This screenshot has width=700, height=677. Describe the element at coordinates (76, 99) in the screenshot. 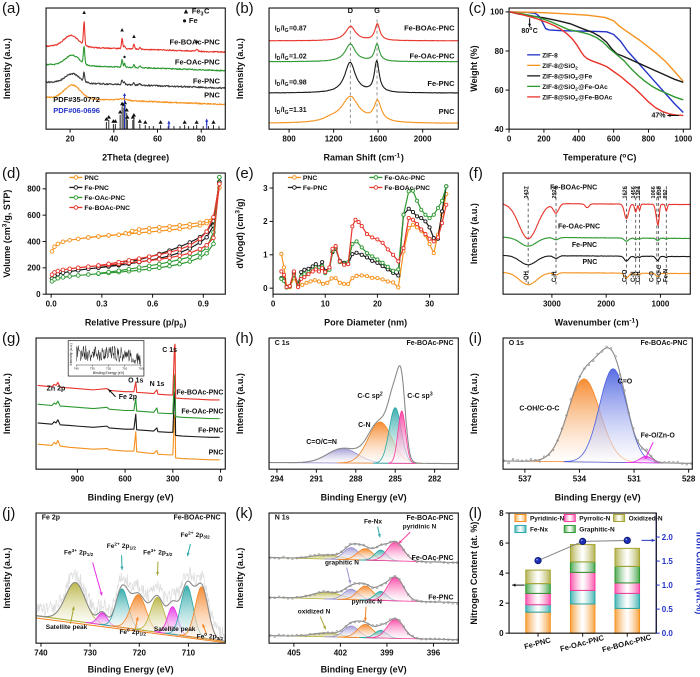

I see `svg-text: PDF#35-0772` at that location.